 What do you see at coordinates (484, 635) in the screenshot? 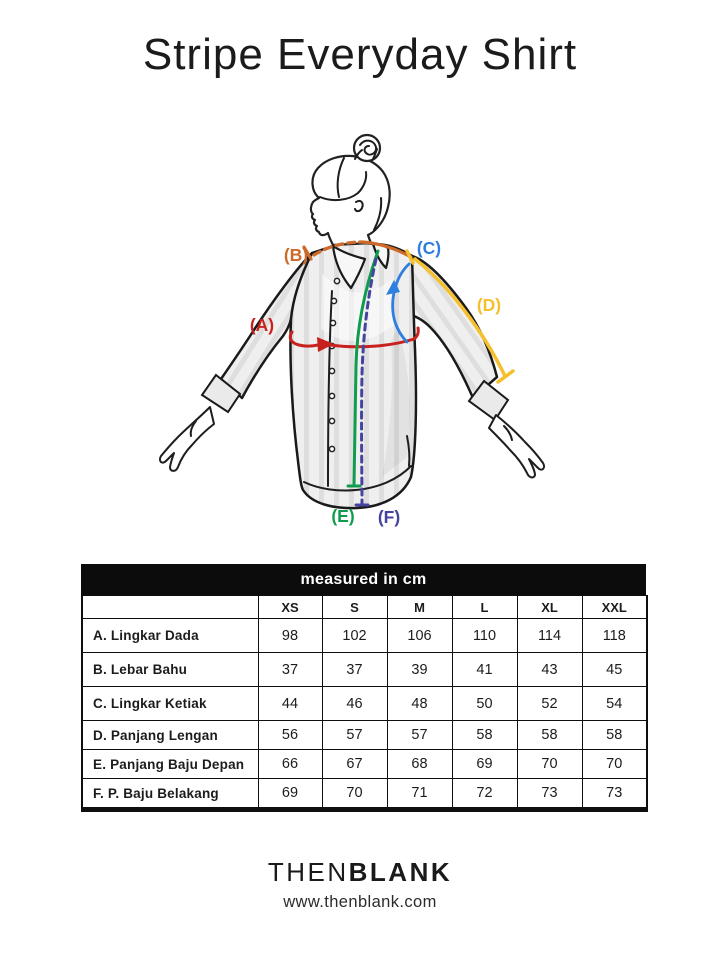
I see `measurement-value: 110` at bounding box center [484, 635].